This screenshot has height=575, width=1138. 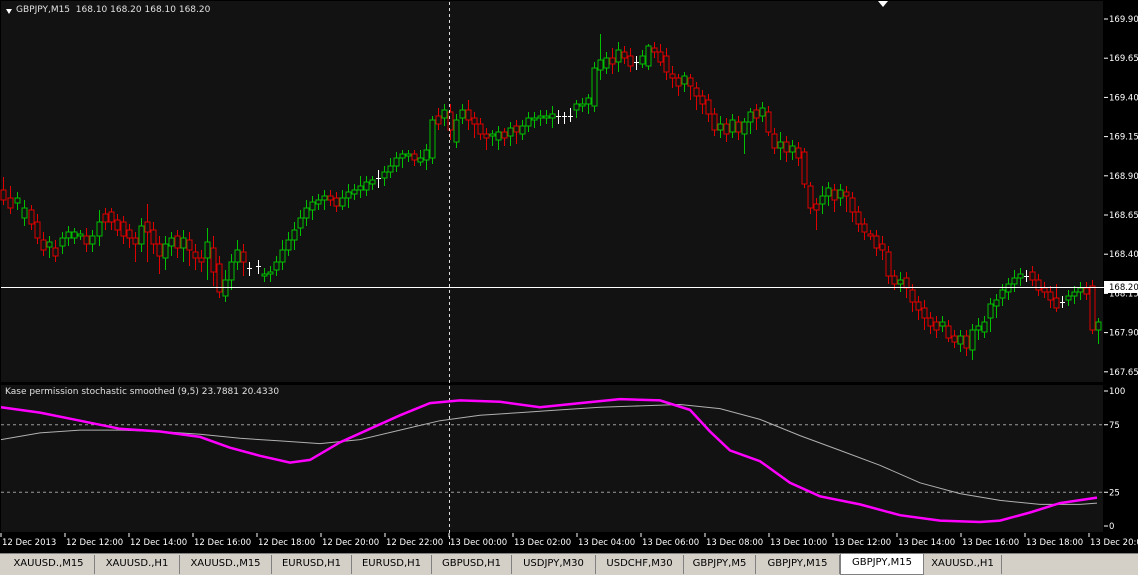 What do you see at coordinates (636, 63) in the screenshot?
I see `doji-candle` at bounding box center [636, 63].